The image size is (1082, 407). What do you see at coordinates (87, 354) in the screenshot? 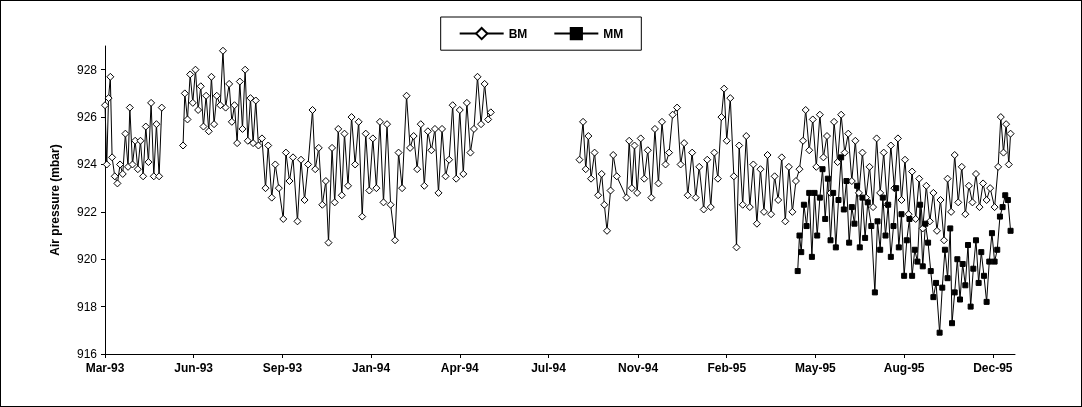
I see `y-tick-label: 916` at bounding box center [87, 354].